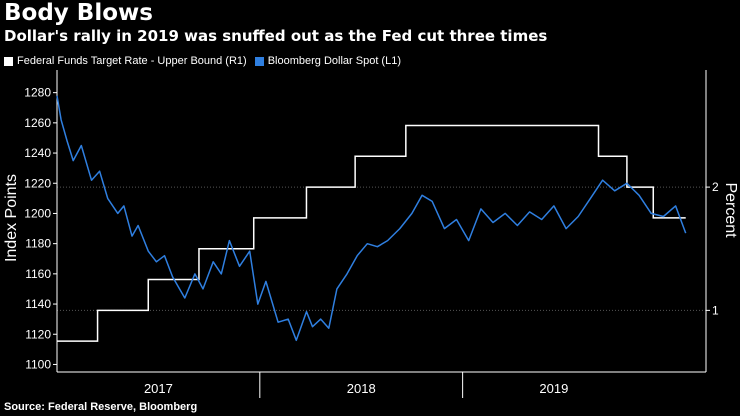 This screenshot has height=416, width=740. What do you see at coordinates (37, 183) in the screenshot?
I see `y-tick-label-1220: 1220` at bounding box center [37, 183].